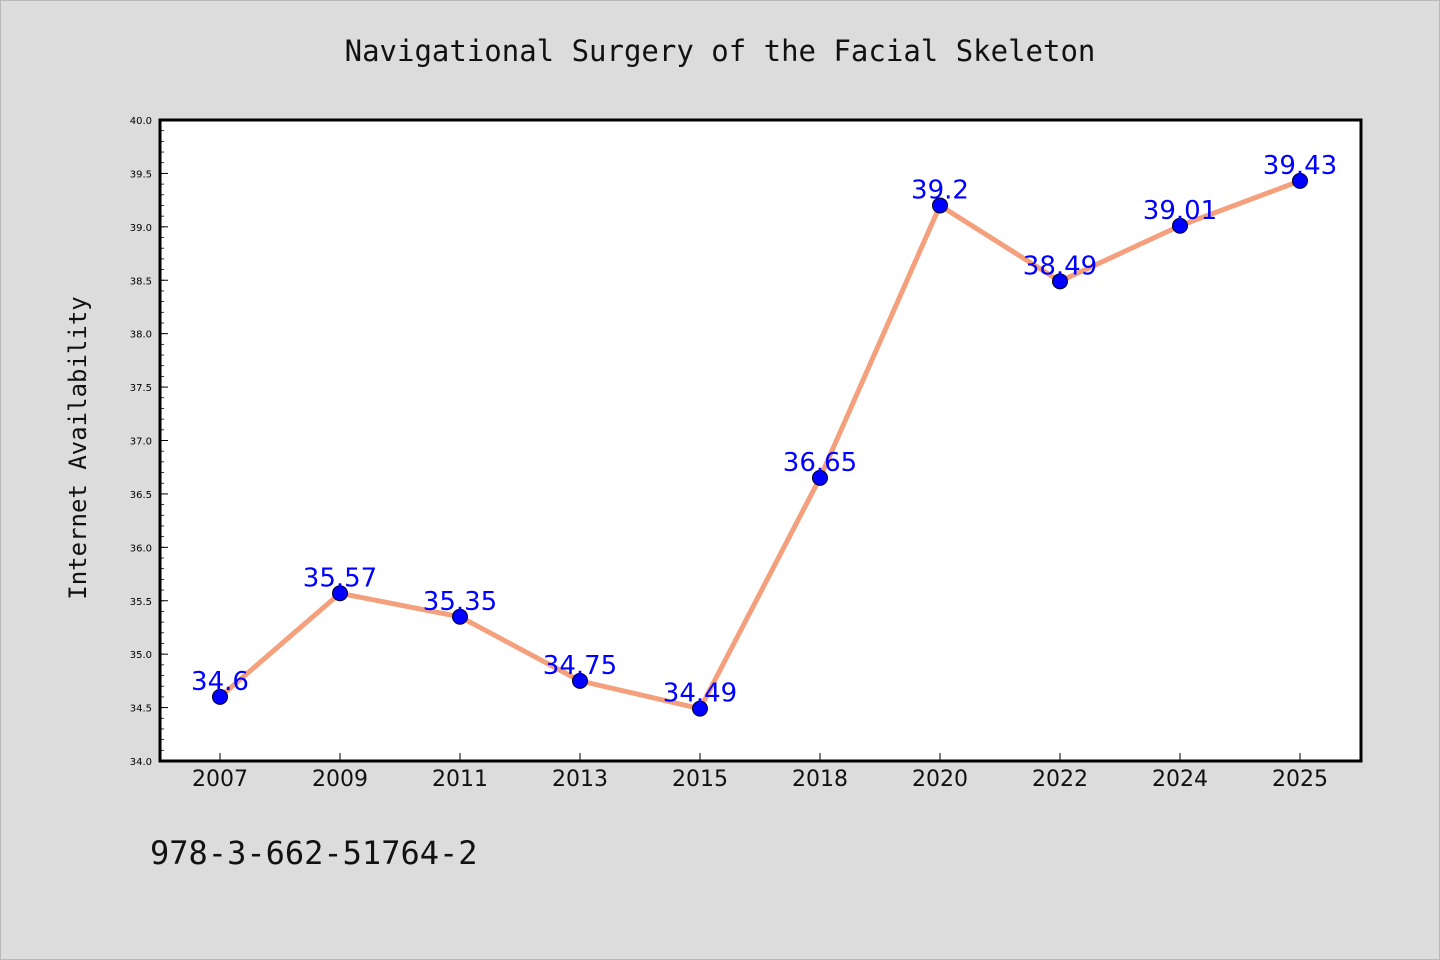 This screenshot has width=1440, height=960. What do you see at coordinates (700, 779) in the screenshot?
I see `x-tick-label: 2015` at bounding box center [700, 779].